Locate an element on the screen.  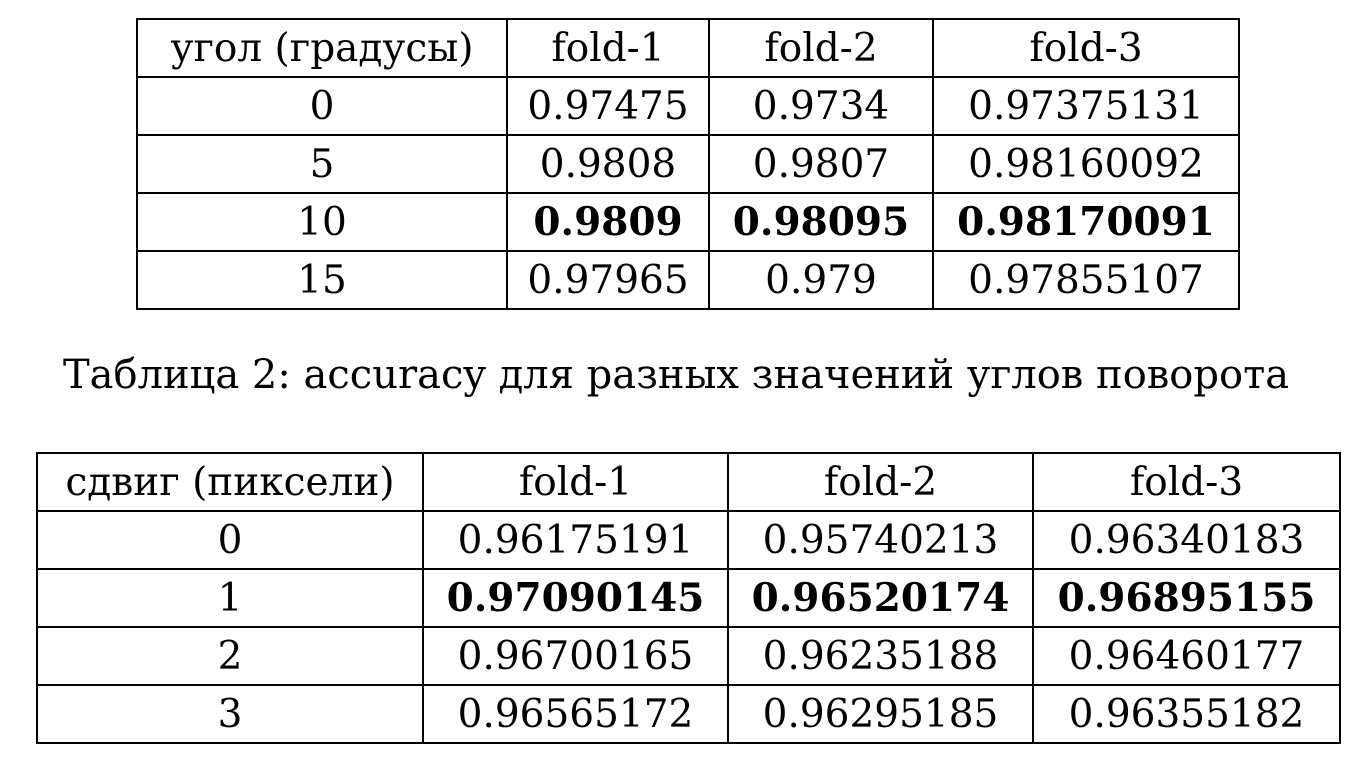
row-key-cell: 3 is located at coordinates (230, 714).